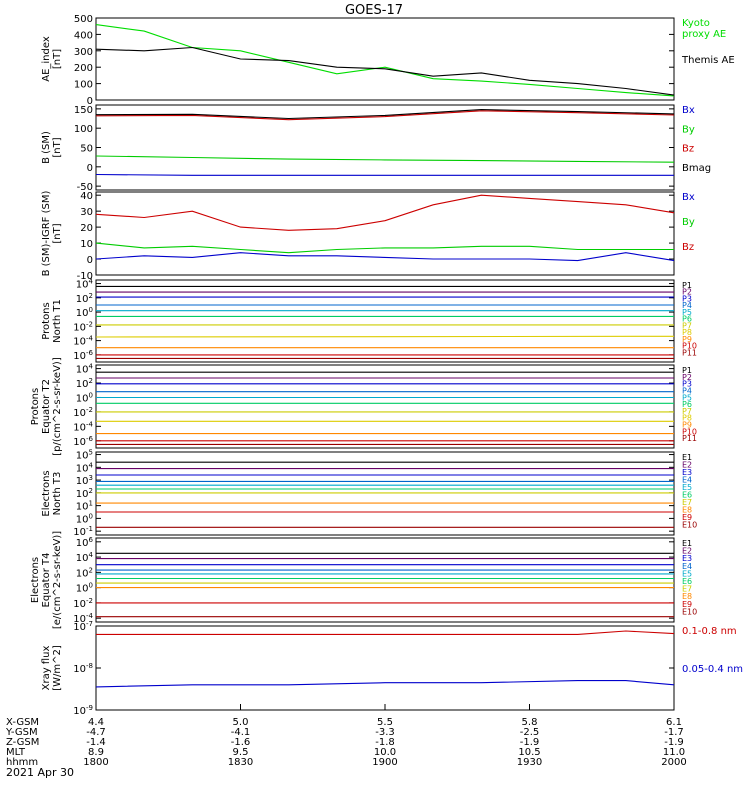 The image size is (750, 800). What do you see at coordinates (687, 404) in the screenshot?
I see `legend-entry: P6` at bounding box center [687, 404].